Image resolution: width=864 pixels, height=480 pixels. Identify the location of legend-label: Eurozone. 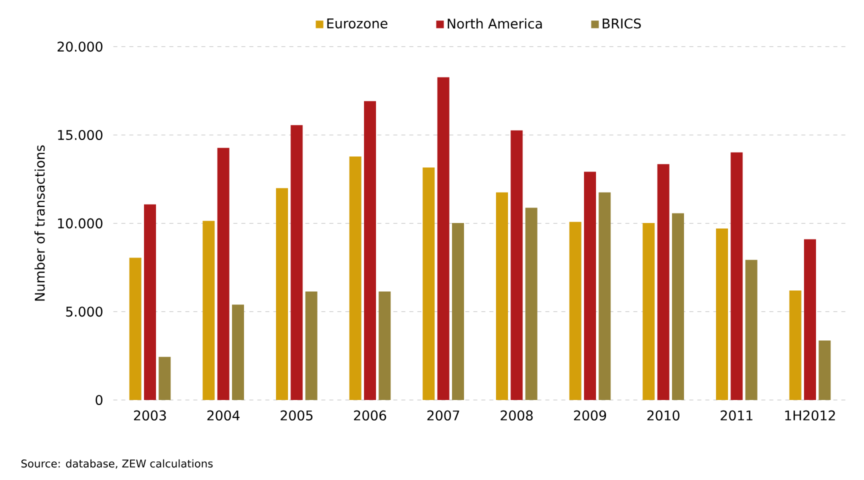
(357, 23).